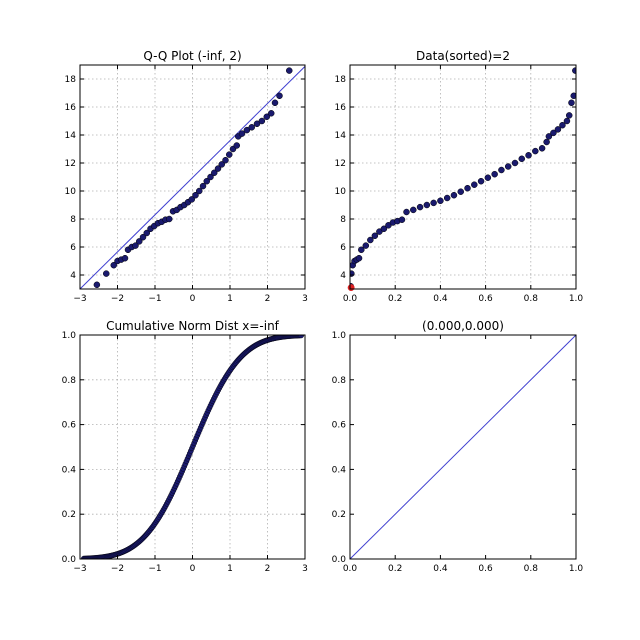 Image resolution: width=640 pixels, height=640 pixels. What do you see at coordinates (71, 108) in the screenshot?
I see `y-tick-label: 16` at bounding box center [71, 108].